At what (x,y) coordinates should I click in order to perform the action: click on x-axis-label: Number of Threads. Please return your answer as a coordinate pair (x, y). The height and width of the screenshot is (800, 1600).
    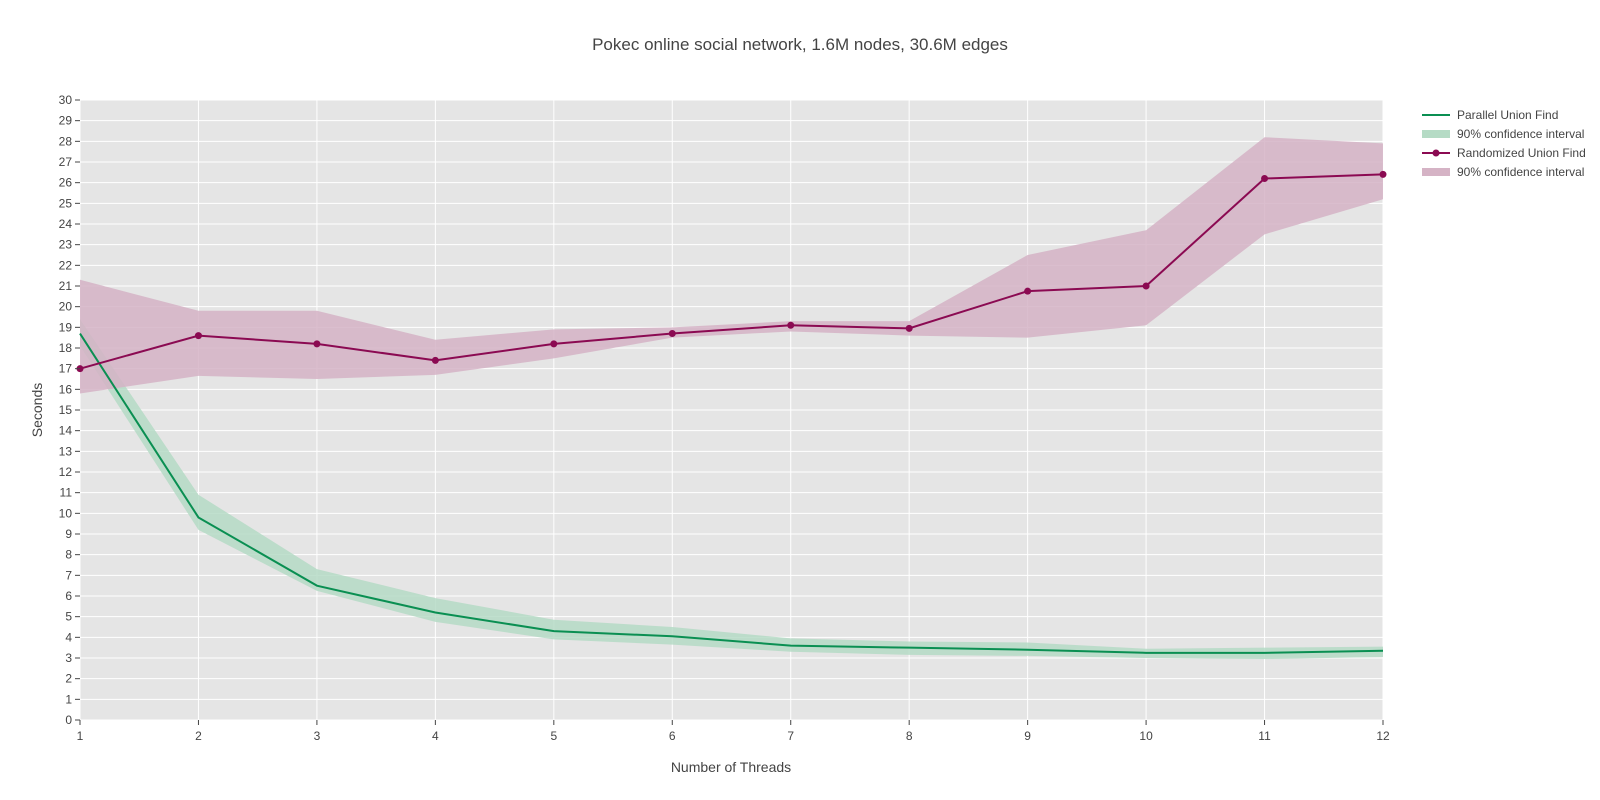
    Looking at the image, I should click on (731, 767).